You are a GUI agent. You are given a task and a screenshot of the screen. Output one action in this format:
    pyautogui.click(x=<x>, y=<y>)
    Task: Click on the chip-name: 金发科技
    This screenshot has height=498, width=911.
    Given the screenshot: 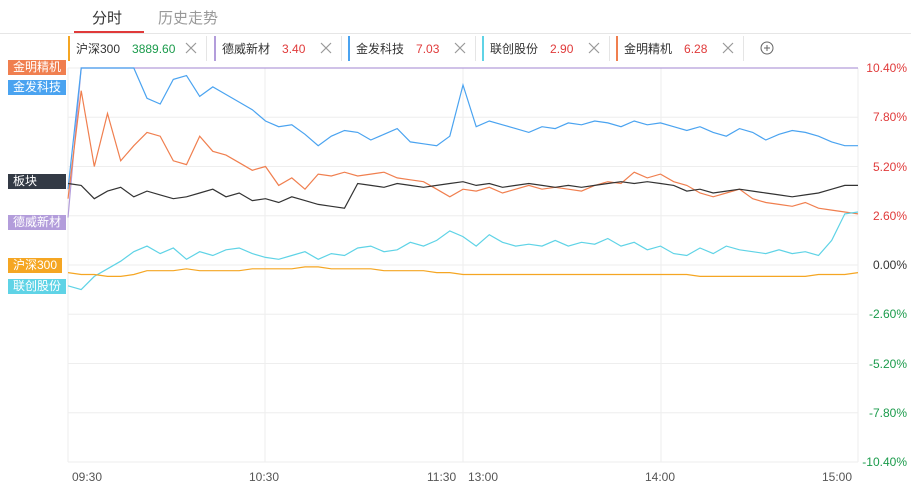 What is the action you would take?
    pyautogui.click(x=380, y=49)
    